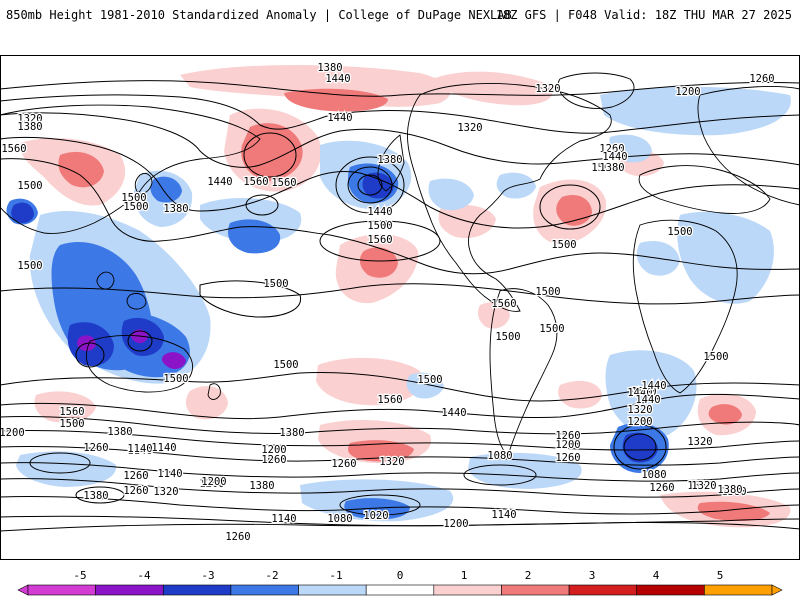 This screenshot has height=600, width=800. What do you see at coordinates (592, 575) in the screenshot?
I see `colorbar-tick-label: 3` at bounding box center [592, 575].